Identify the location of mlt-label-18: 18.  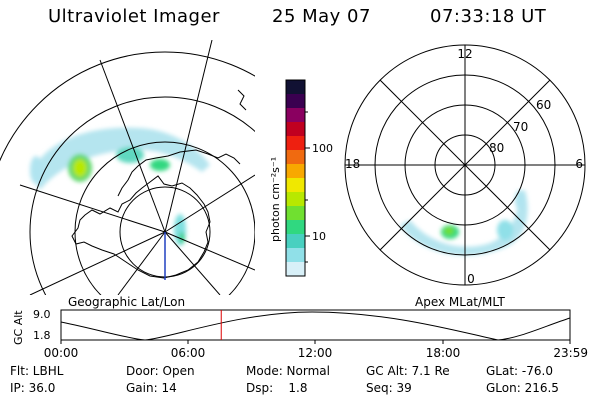
(352, 164).